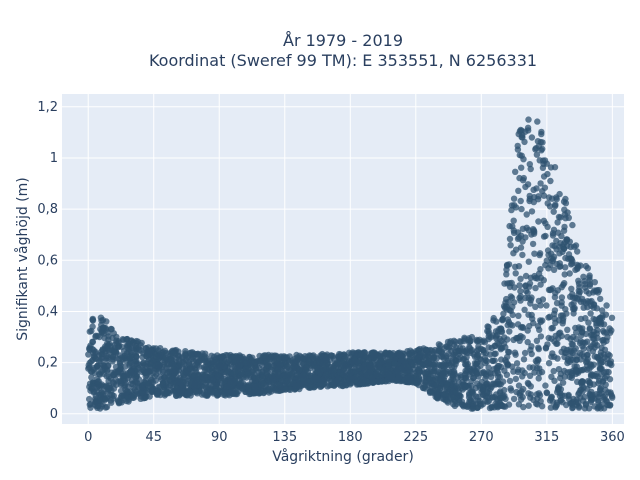 The image size is (640, 480). Describe the element at coordinates (47, 209) in the screenshot. I see `y-tick-label: 0,8` at that location.